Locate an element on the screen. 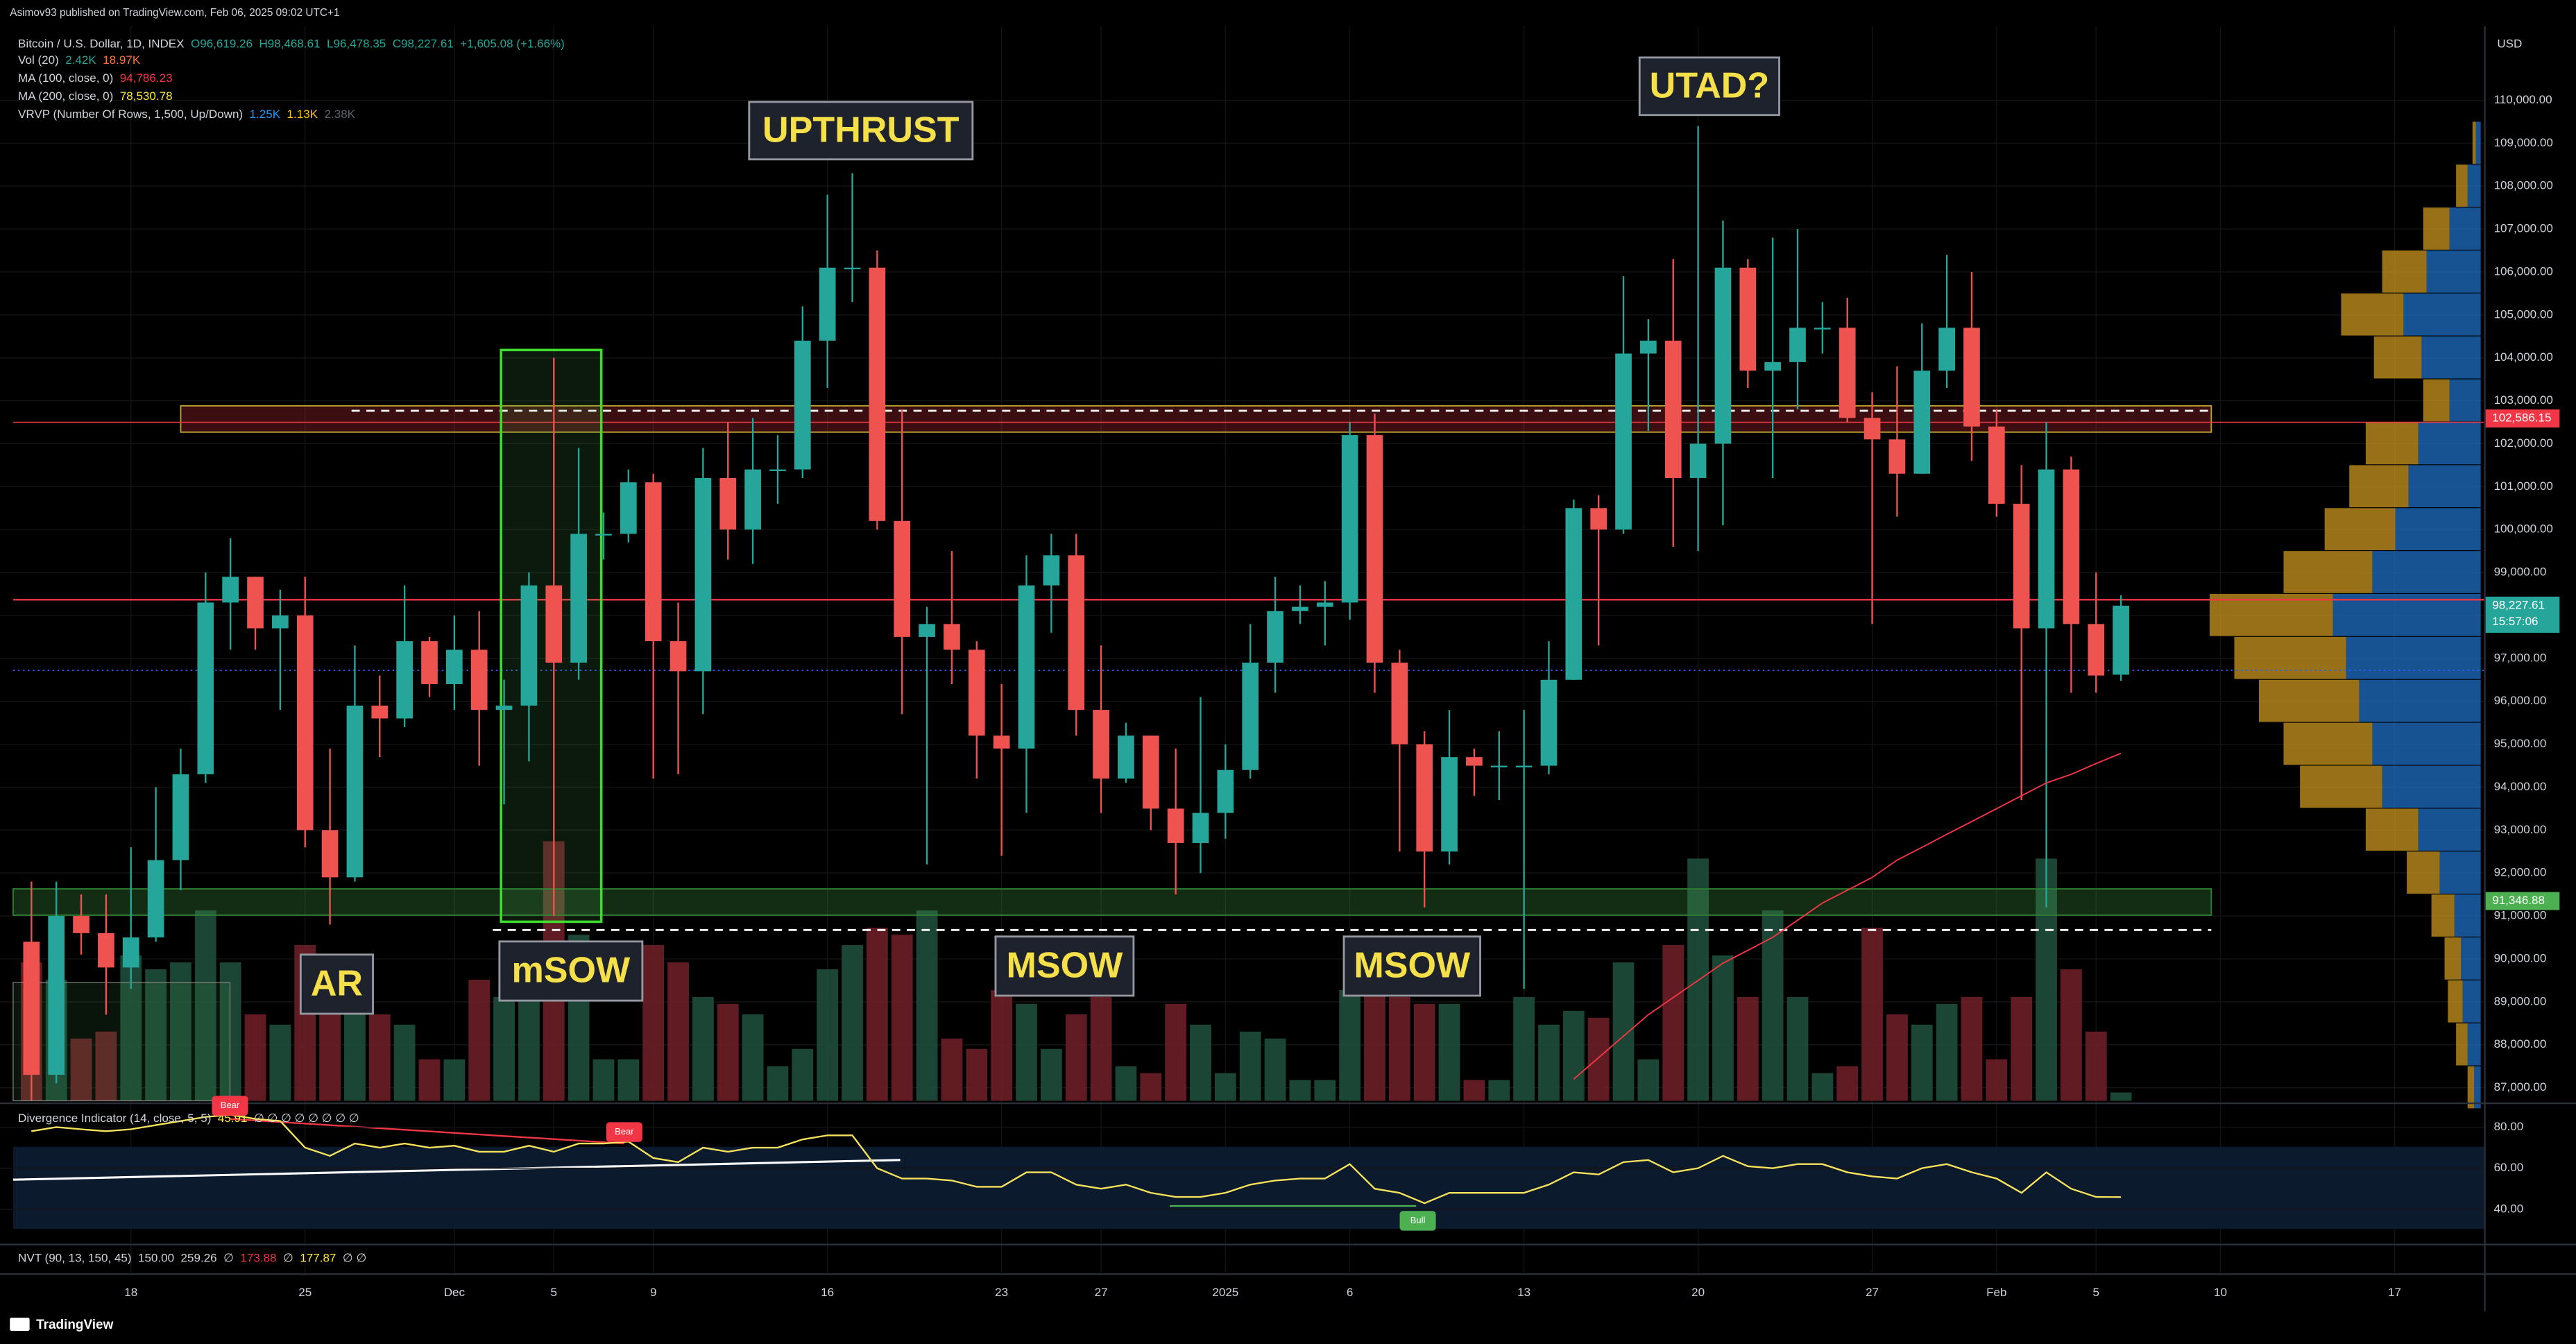 This screenshot has height=1344, width=2576. annotation: UTAD? is located at coordinates (1710, 85).